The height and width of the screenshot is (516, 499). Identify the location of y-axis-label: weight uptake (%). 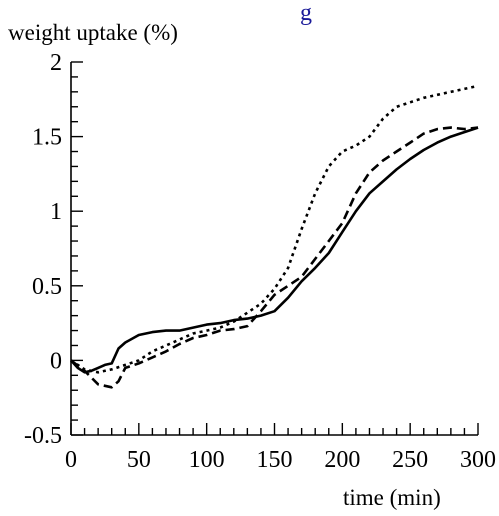
(93, 32).